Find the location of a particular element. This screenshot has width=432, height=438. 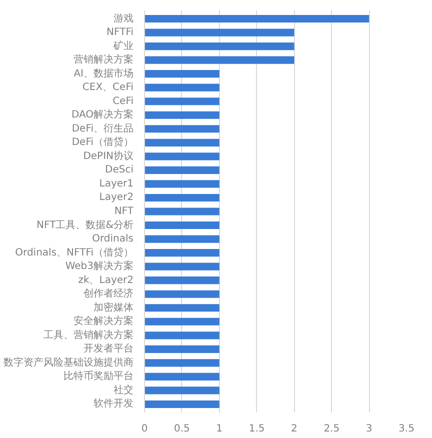

y-tick-label: 游戏 is located at coordinates (124, 18).